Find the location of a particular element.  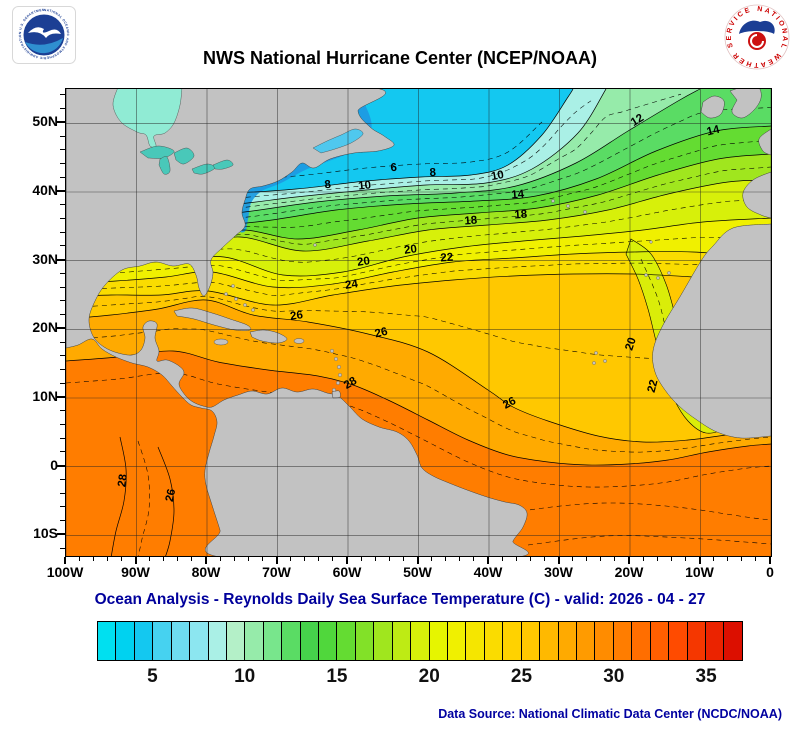

contour-label-28: 28 is located at coordinates (351, 383).